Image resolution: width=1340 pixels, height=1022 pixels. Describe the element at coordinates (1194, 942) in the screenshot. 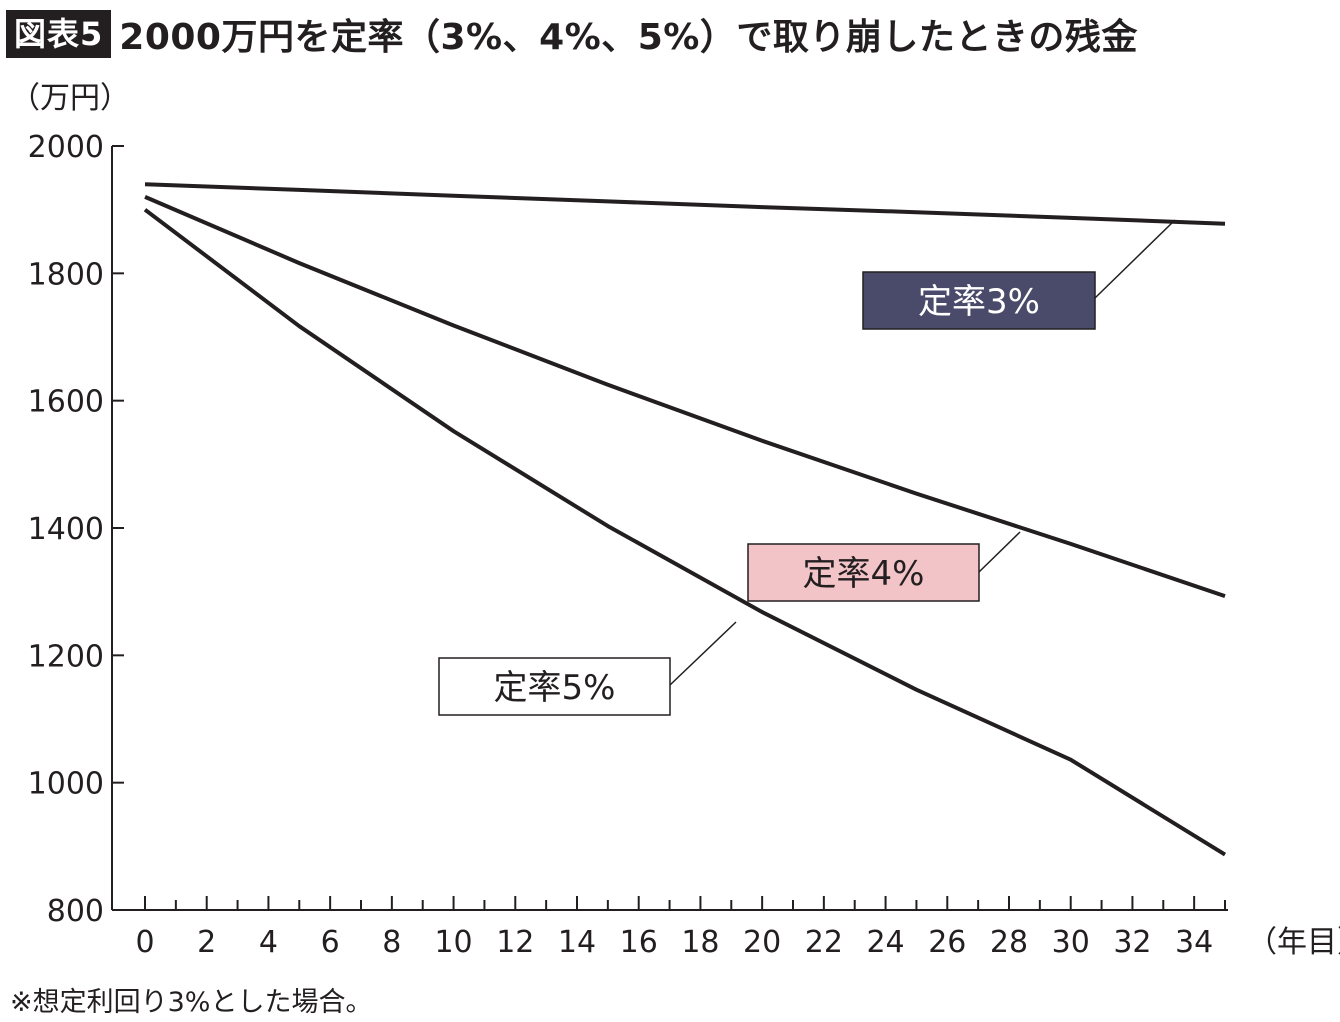

I see `x-tick-label: 34` at that location.